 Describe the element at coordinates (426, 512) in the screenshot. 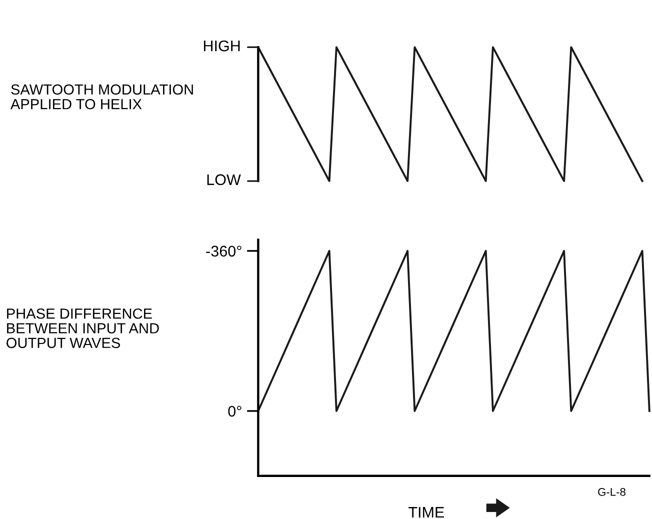

I see `x-axis-title: TIME` at that location.